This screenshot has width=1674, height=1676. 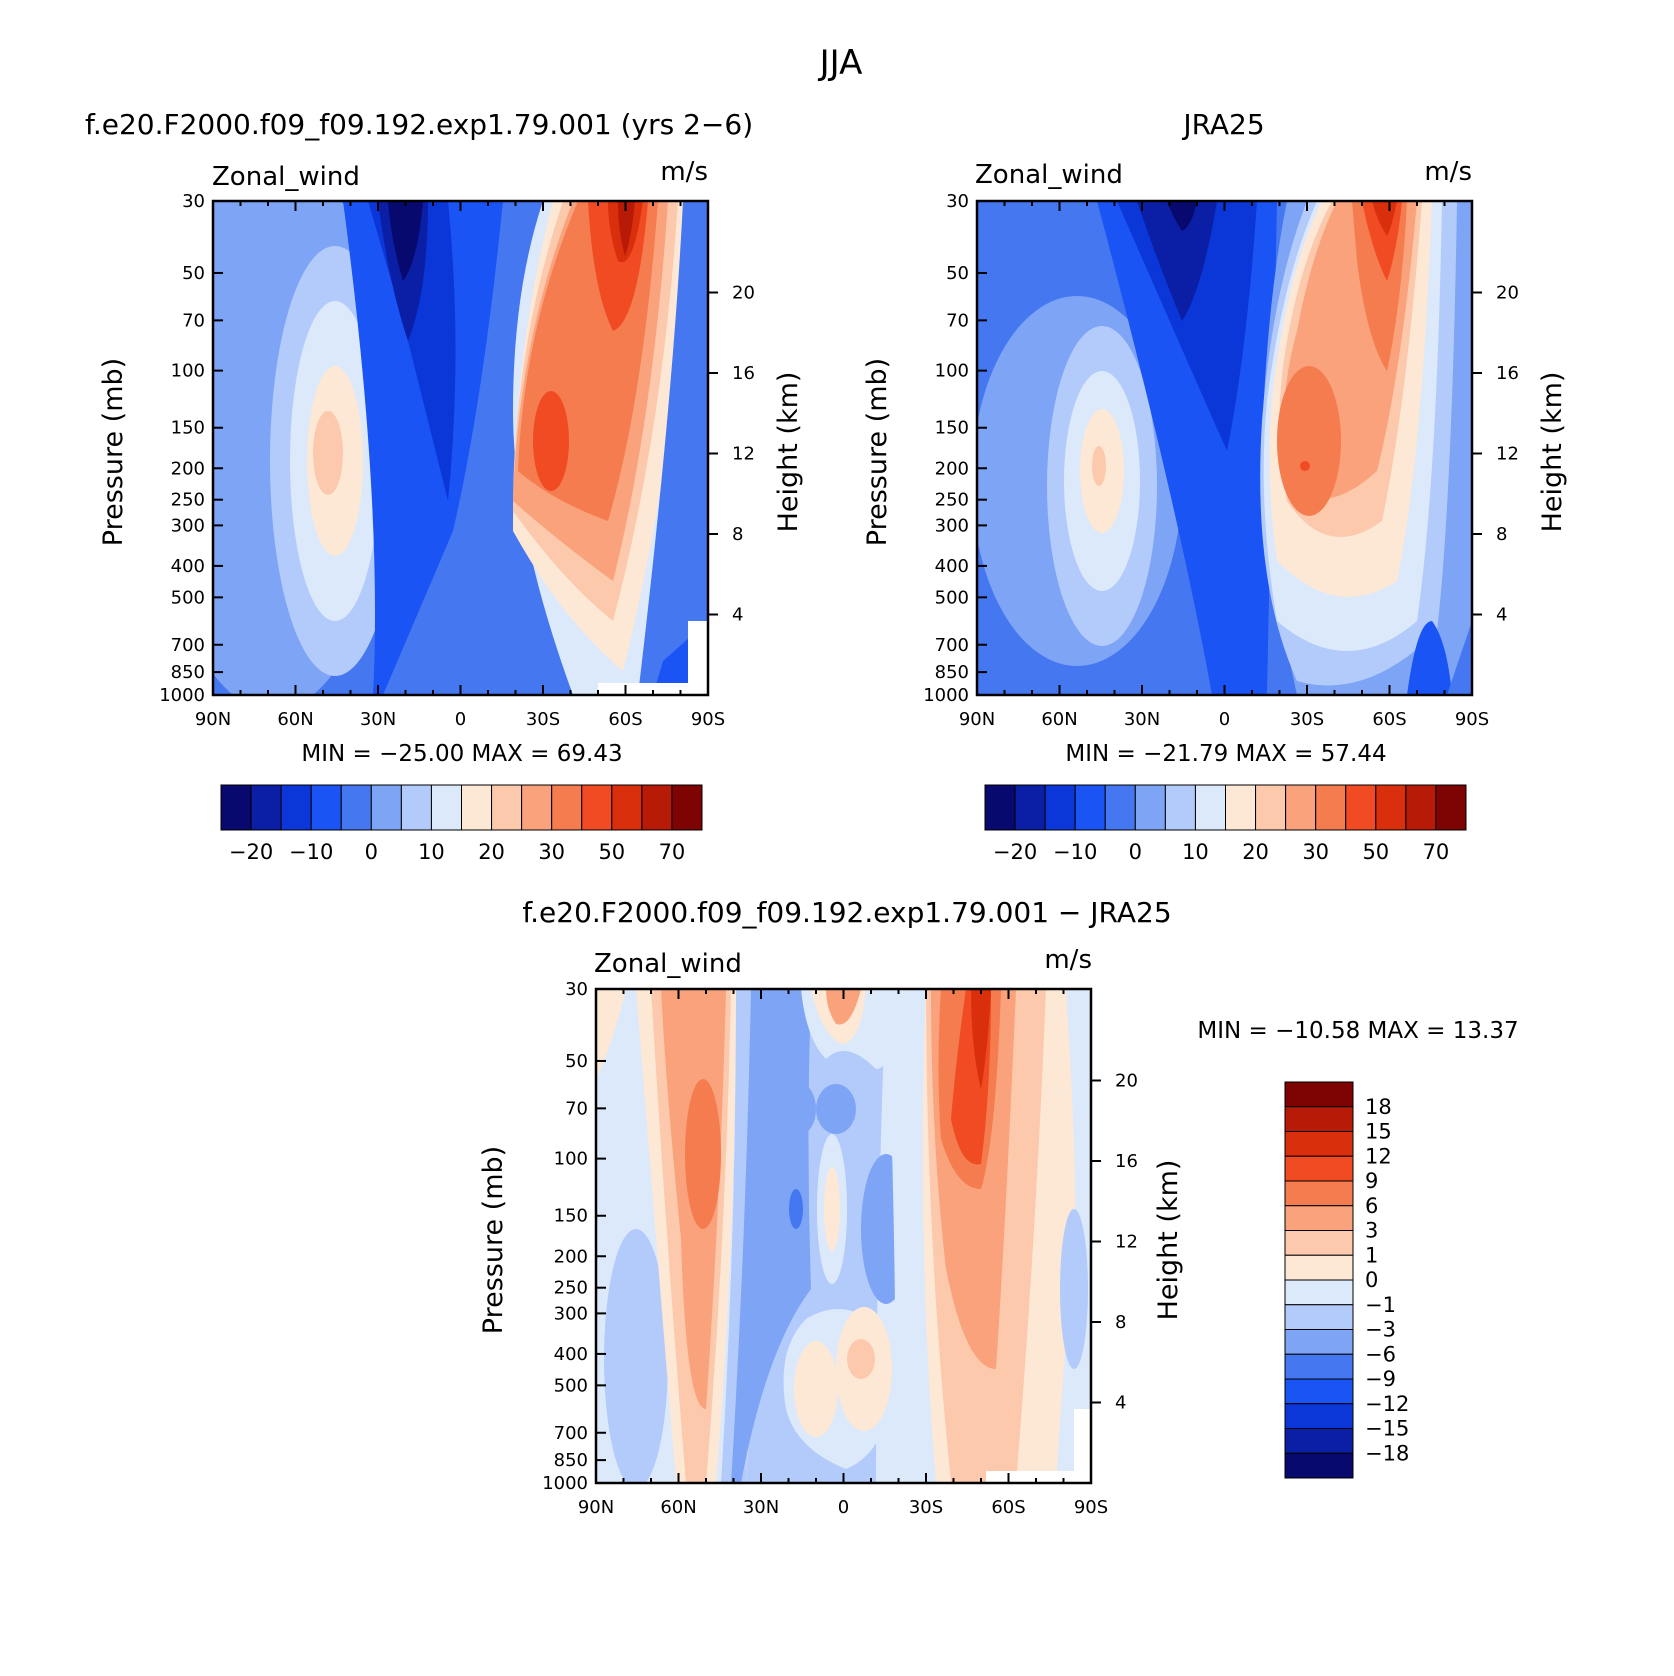 I want to click on x-tick-label: 90S, so click(x=1091, y=1507).